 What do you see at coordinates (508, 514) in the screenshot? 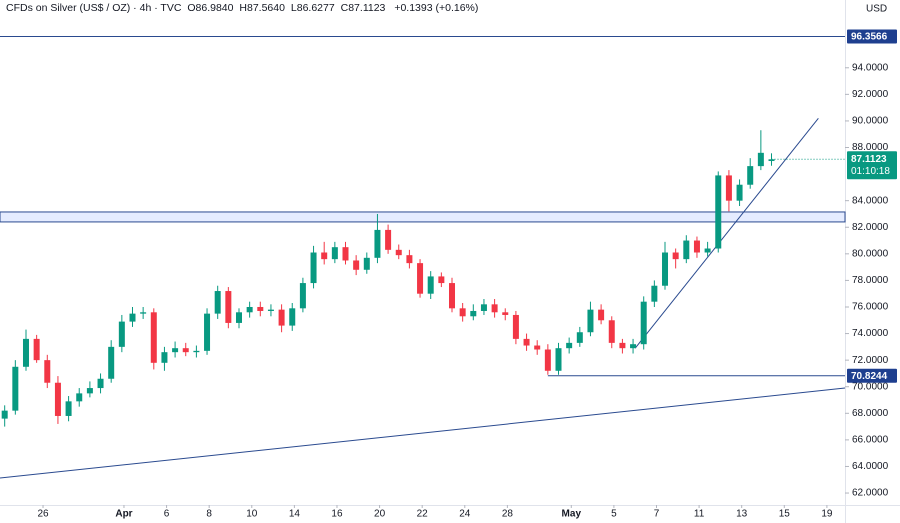
I see `x-tick-label: 28` at bounding box center [508, 514].